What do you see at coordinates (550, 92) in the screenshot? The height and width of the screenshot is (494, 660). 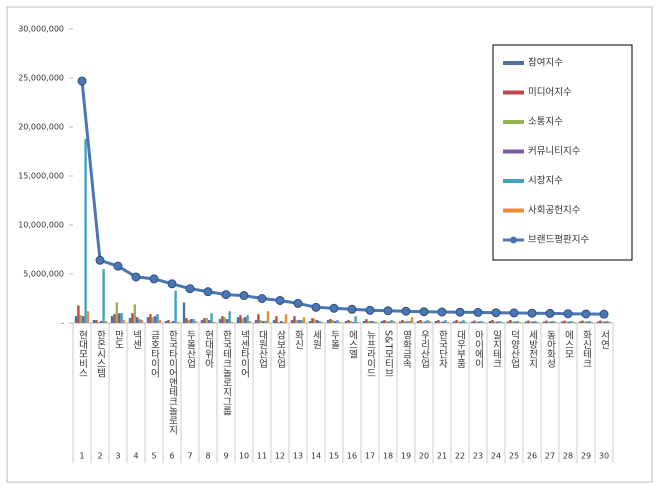 I see `legend-label: 미디어지수` at bounding box center [550, 92].